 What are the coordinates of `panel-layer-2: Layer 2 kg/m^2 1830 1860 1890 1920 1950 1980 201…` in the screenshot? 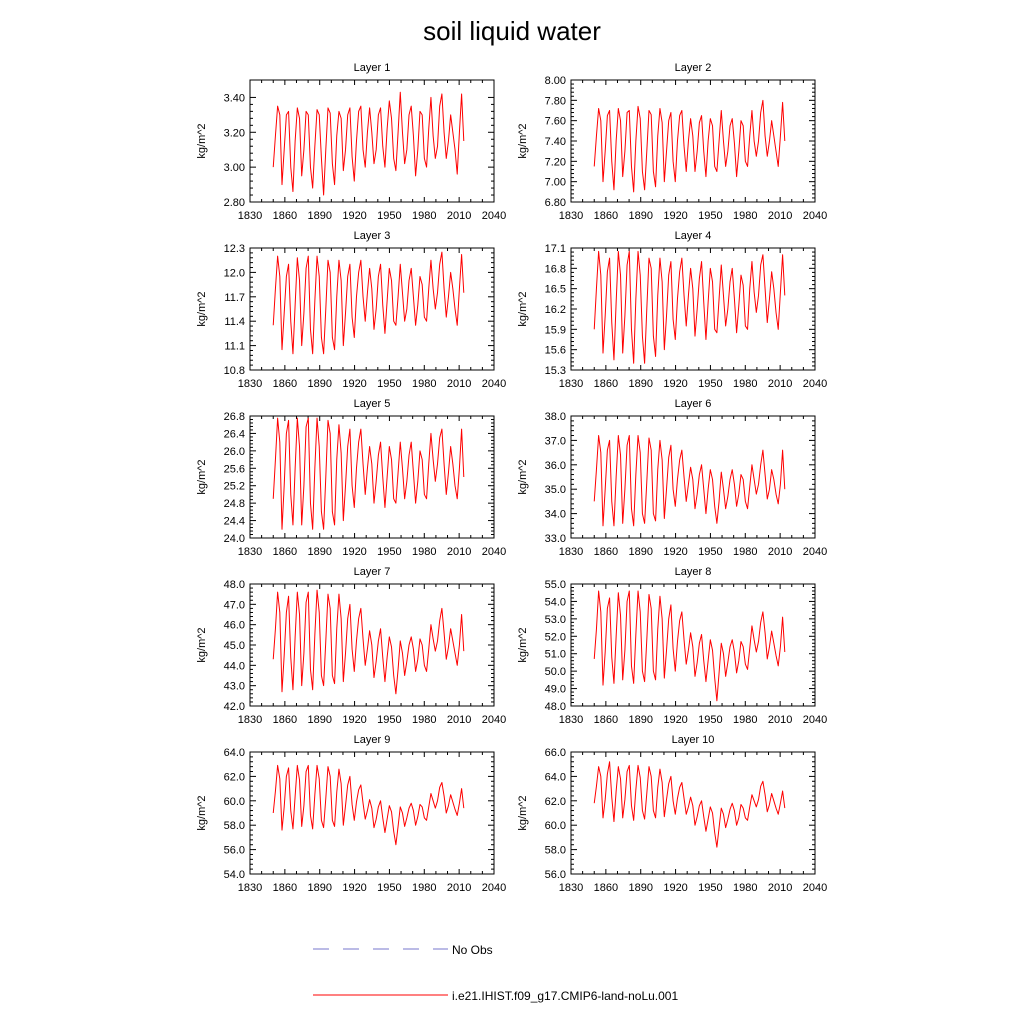 It's located at (672, 142).